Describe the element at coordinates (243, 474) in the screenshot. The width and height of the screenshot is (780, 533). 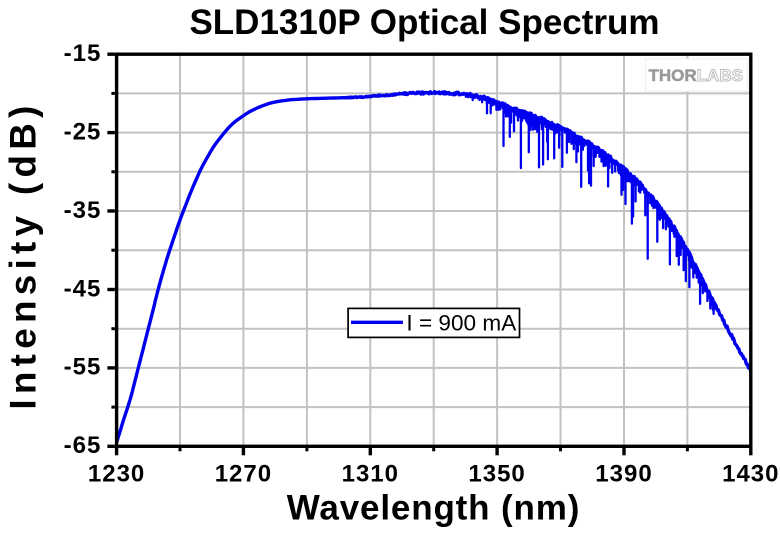
I see `svg-text: 1270` at that location.